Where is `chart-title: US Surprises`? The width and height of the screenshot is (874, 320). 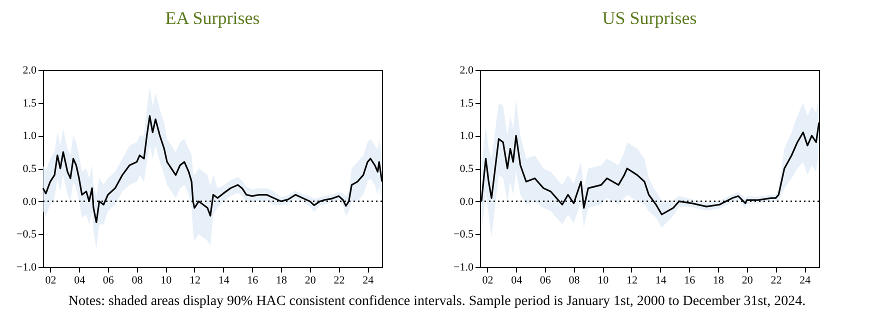 chart-title: US Surprises is located at coordinates (649, 18).